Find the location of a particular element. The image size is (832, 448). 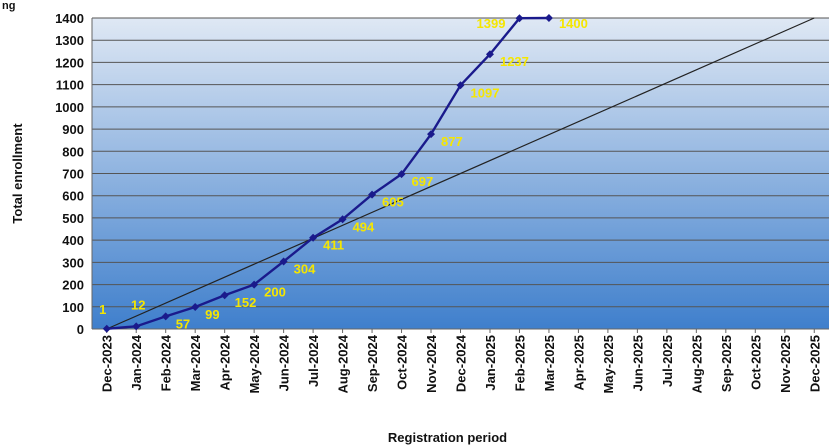

data-label: 99 is located at coordinates (212, 314).